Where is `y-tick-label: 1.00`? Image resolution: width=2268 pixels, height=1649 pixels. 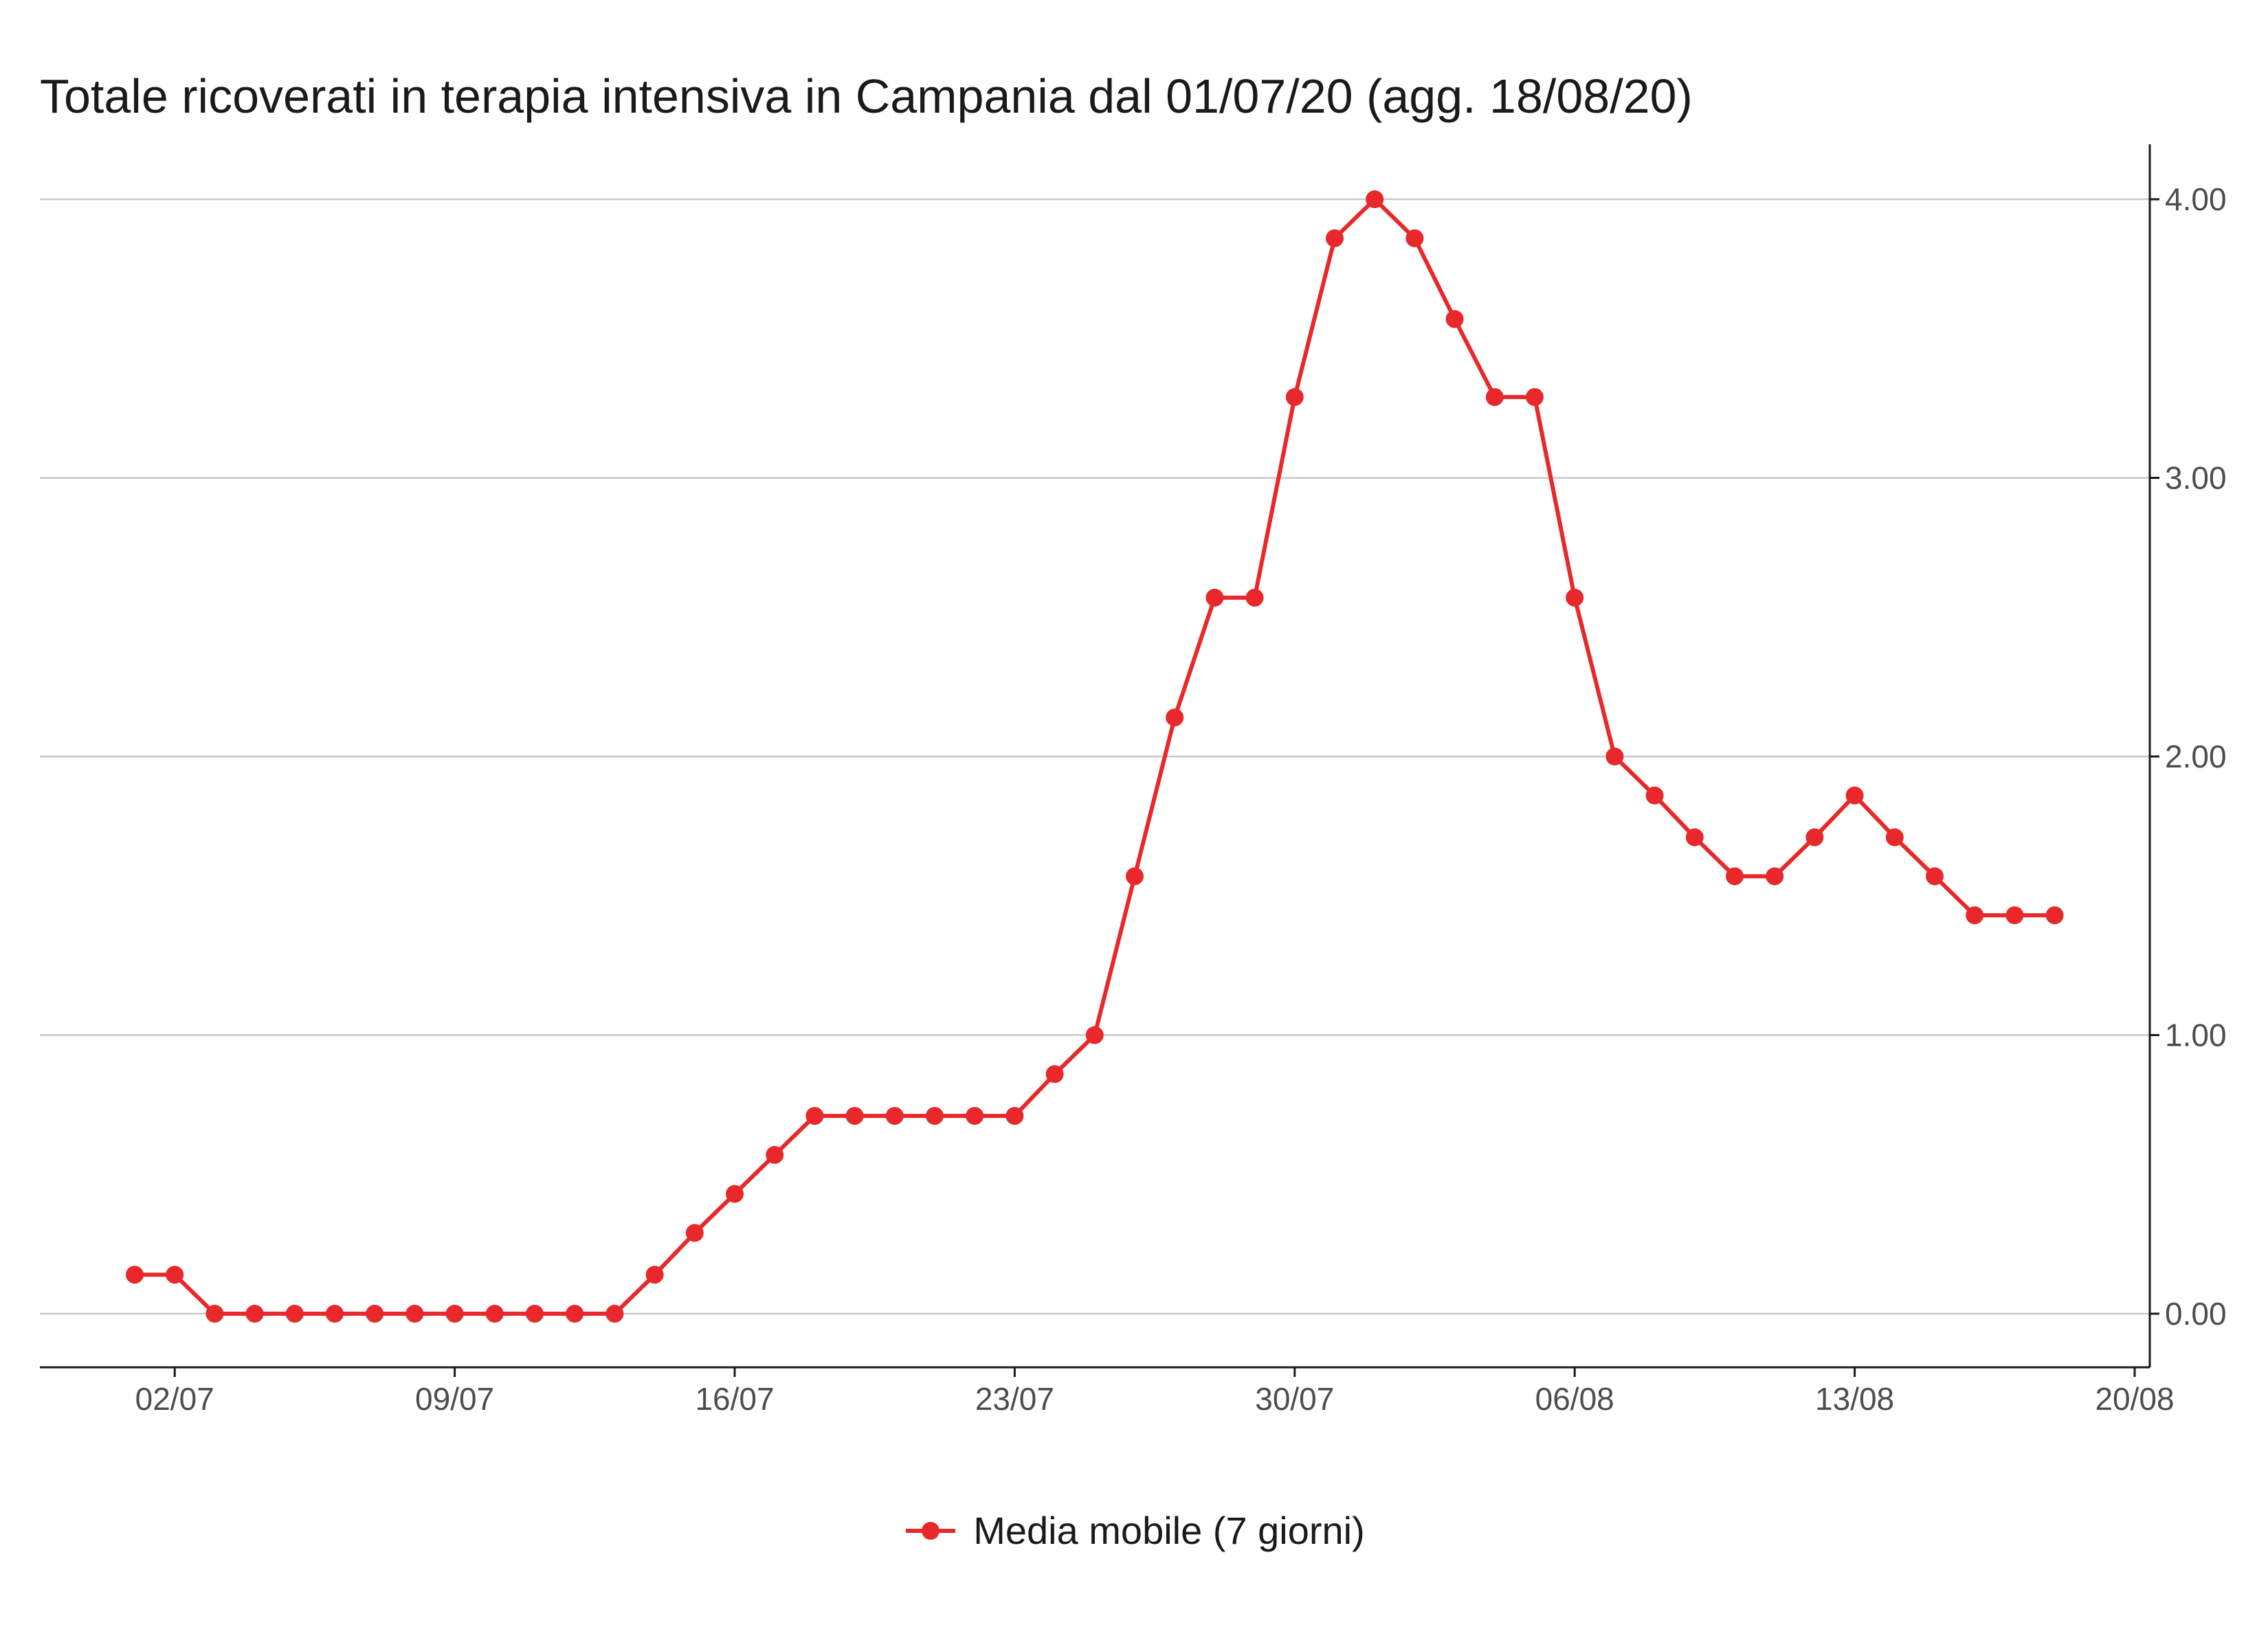
y-tick-label: 1.00 is located at coordinates (2196, 1035).